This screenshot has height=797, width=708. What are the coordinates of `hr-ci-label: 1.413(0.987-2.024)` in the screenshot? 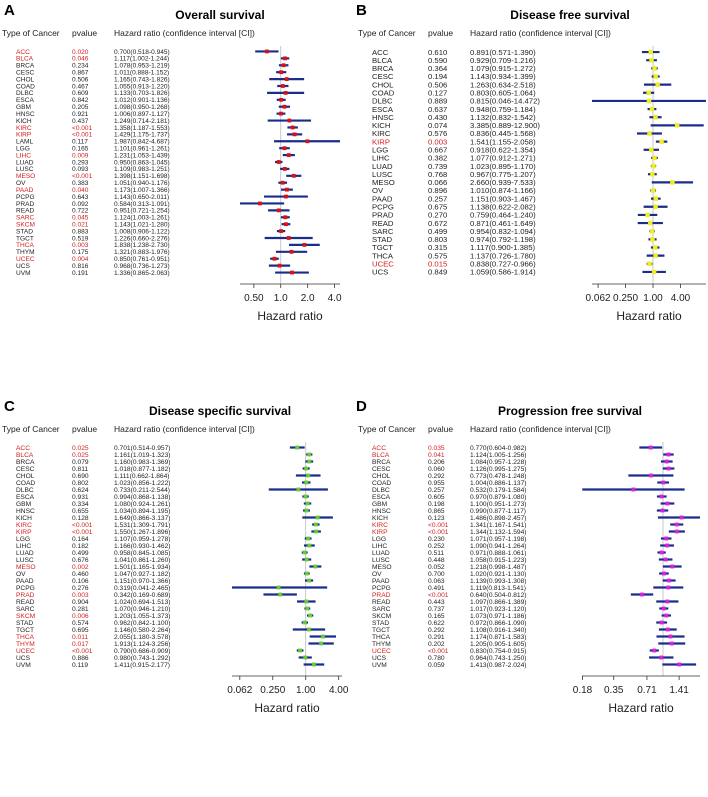 It's located at (498, 665).